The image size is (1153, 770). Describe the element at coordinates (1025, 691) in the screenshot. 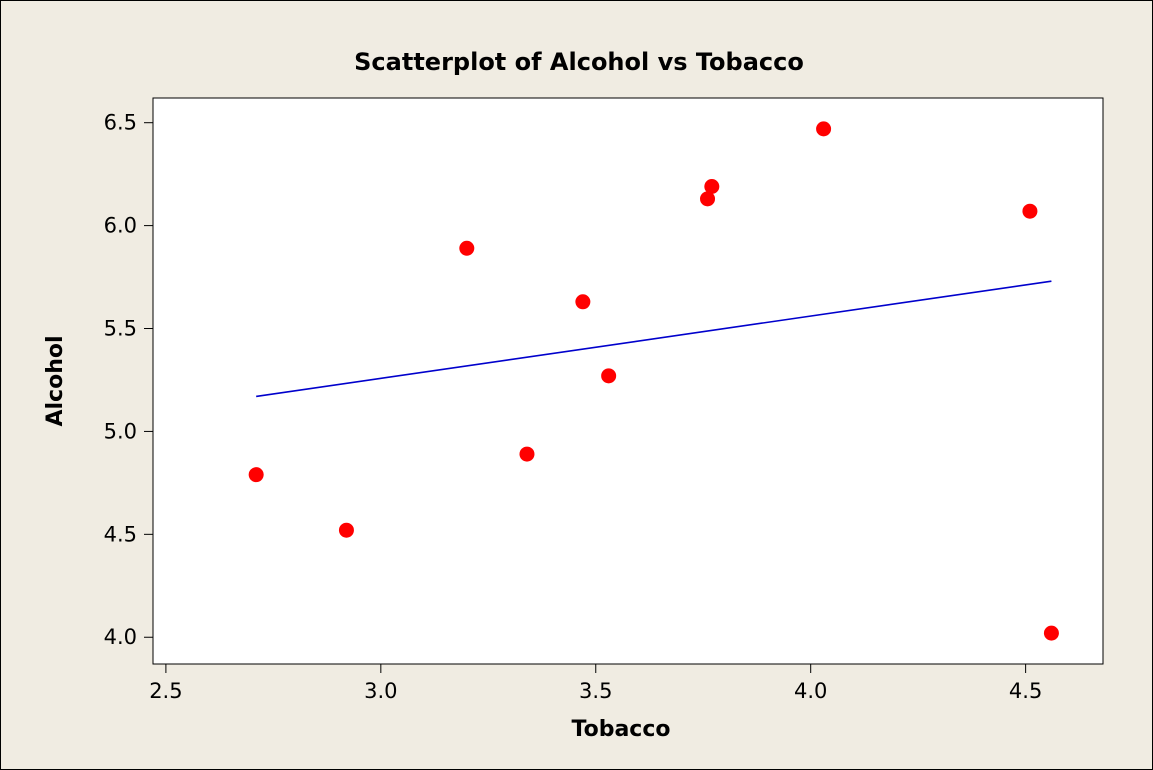

I see `x-tick-label: 4.5` at that location.